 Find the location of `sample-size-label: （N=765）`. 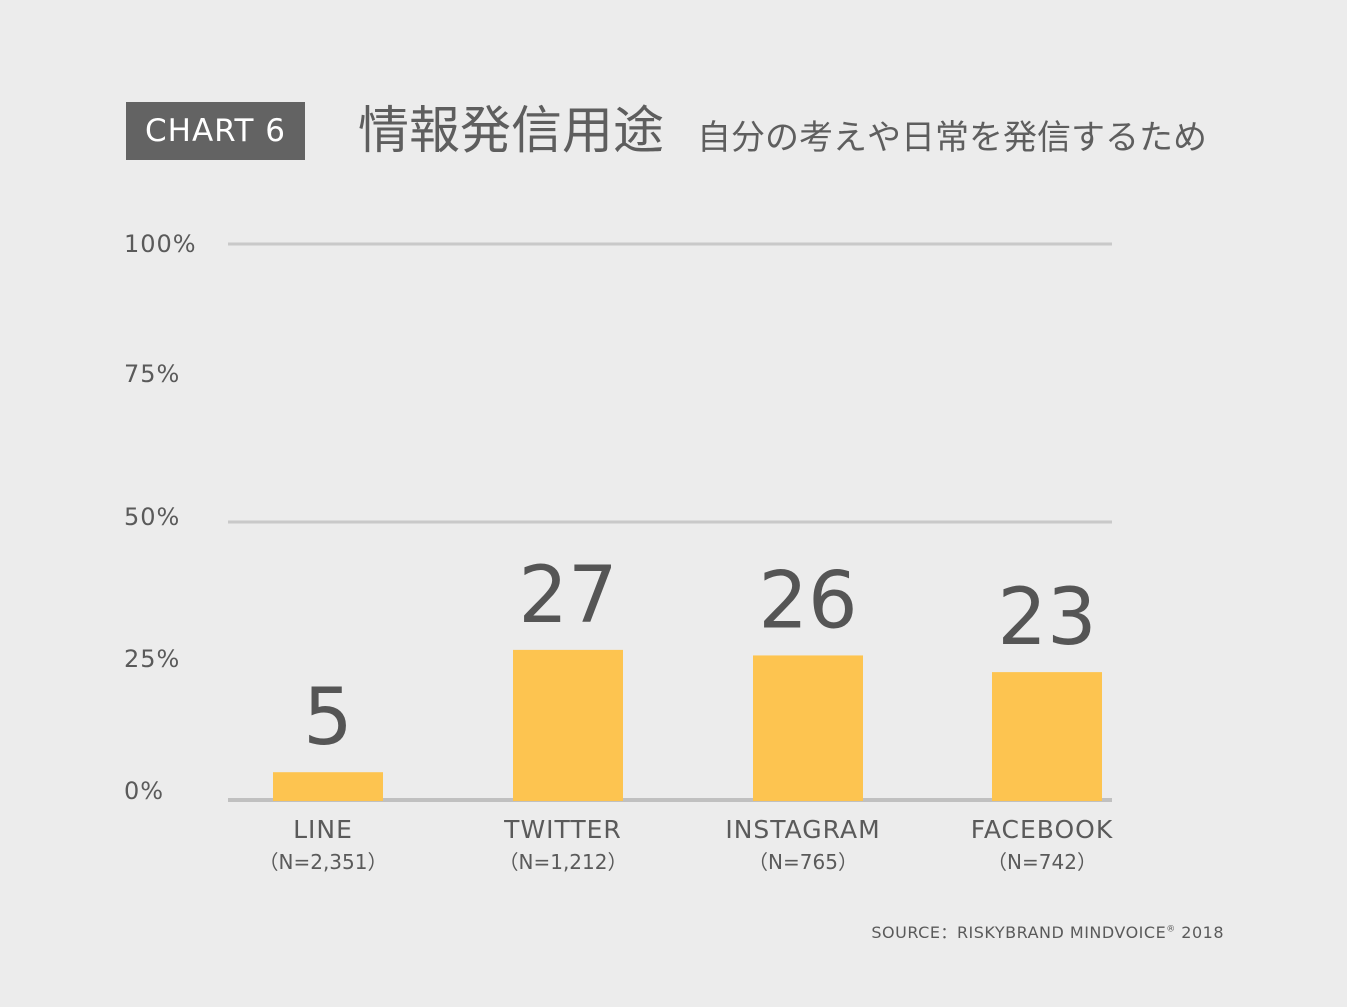

sample-size-label: （N=765） is located at coordinates (803, 862).